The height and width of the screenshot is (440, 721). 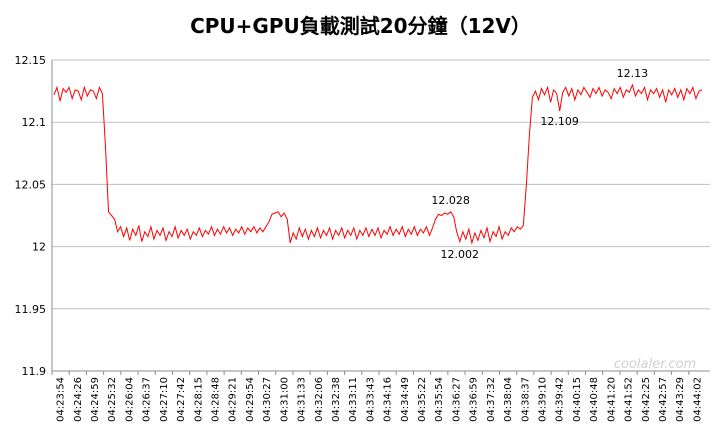 I want to click on x-tick-label: 04:38:37, so click(x=525, y=399).